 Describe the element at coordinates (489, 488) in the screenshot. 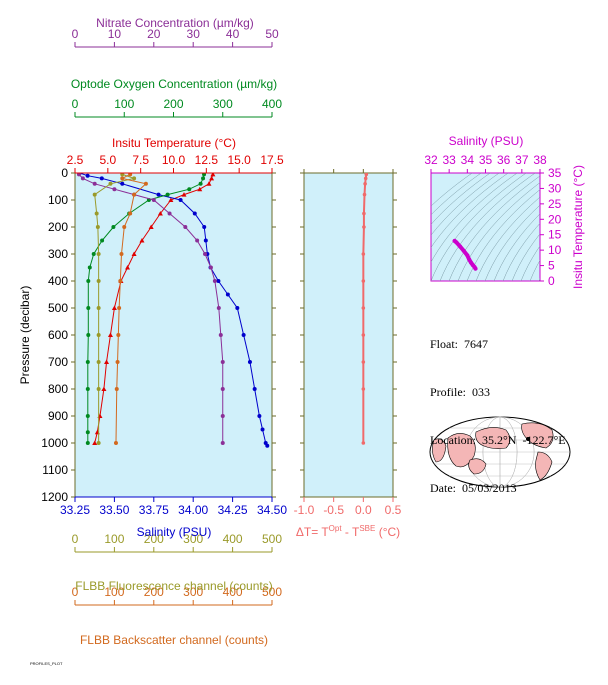

I see `date-value: 05/03/2013` at that location.